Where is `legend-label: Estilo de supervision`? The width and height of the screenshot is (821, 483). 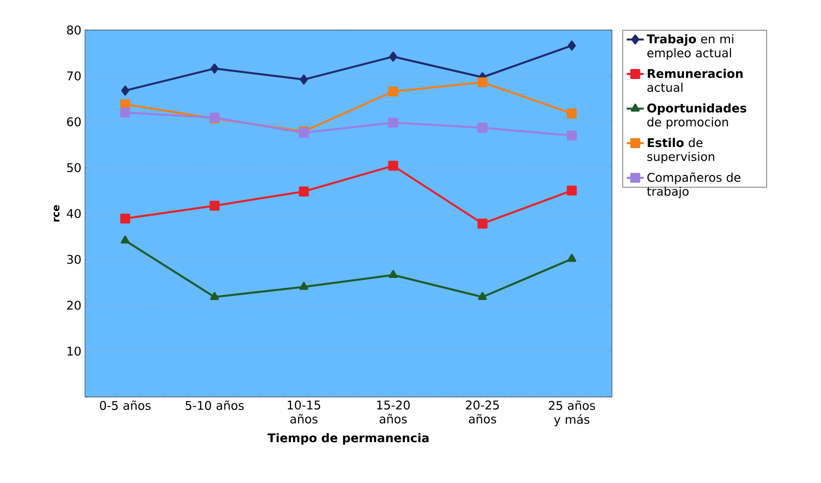
legend-label: Estilo de supervision is located at coordinates (680, 151).